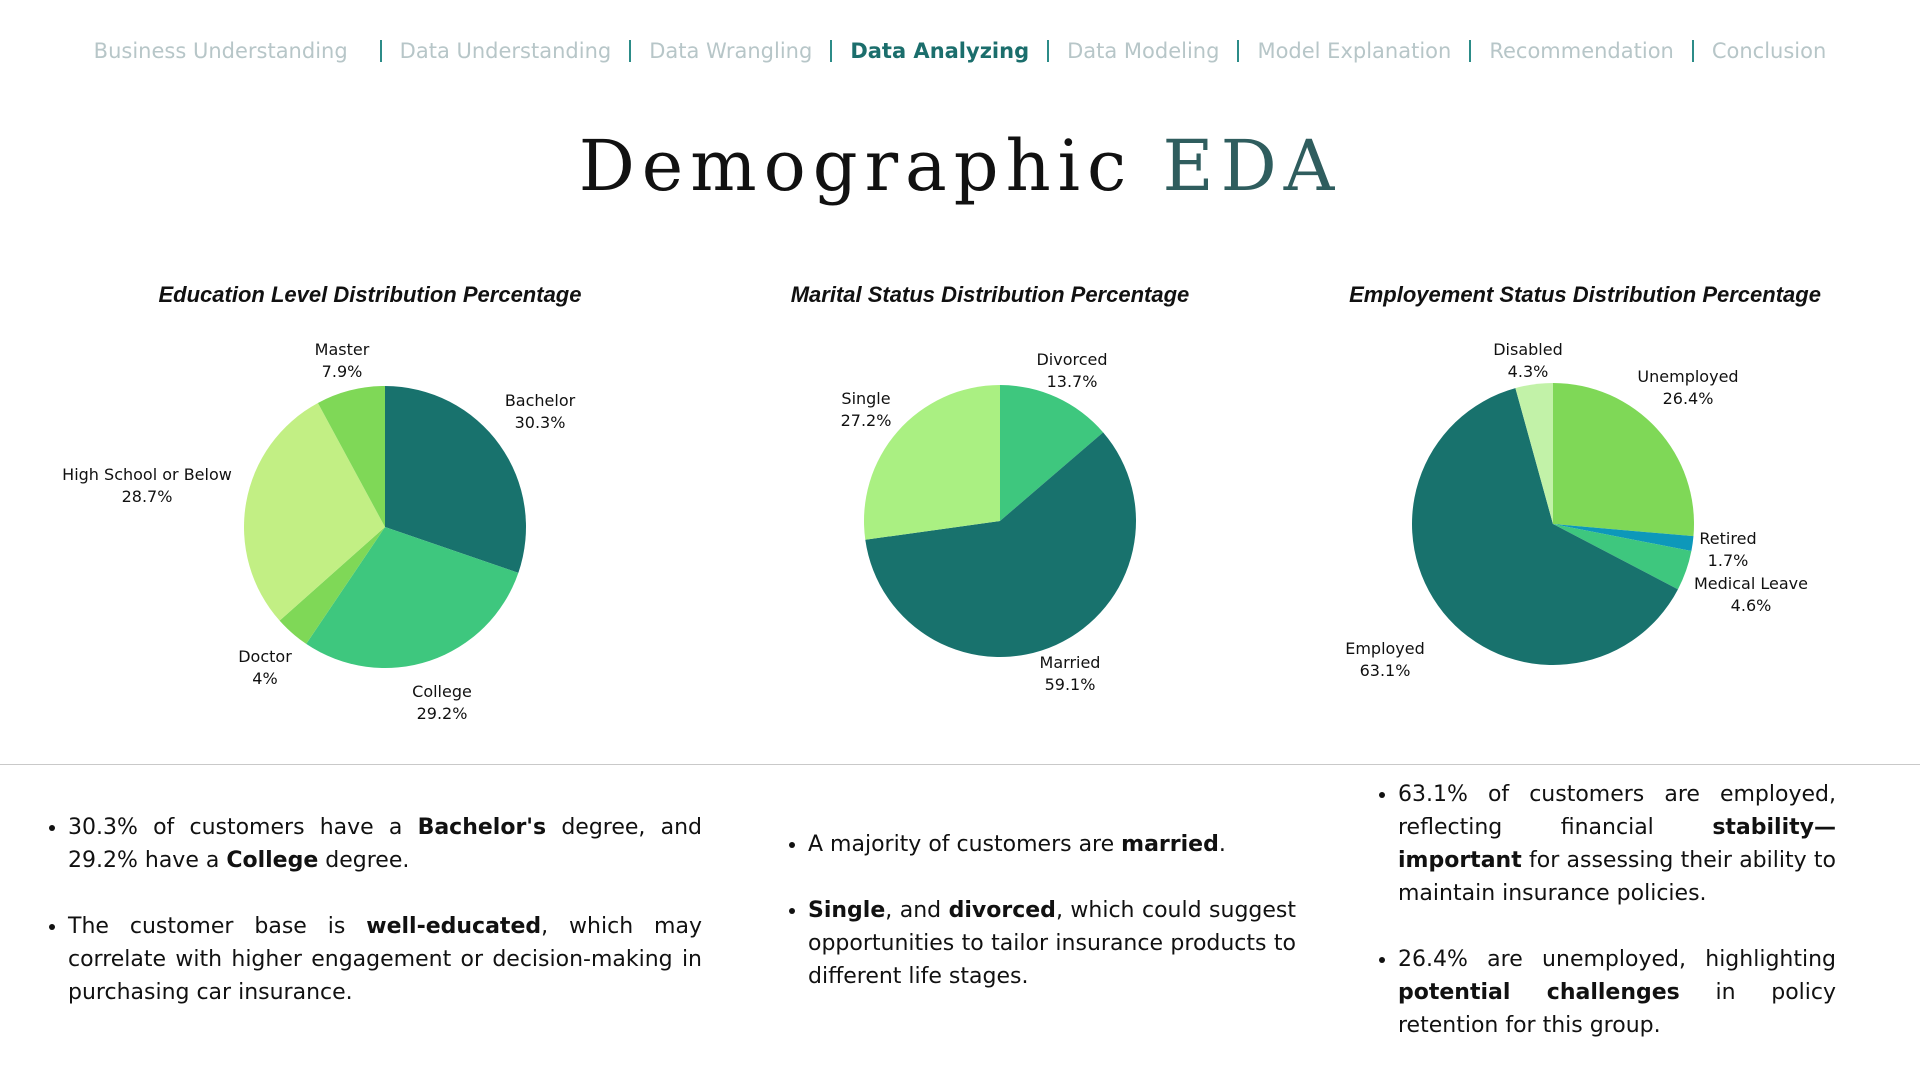 This screenshot has height=1080, width=1920. What do you see at coordinates (960, 764) in the screenshot?
I see `section-divider` at bounding box center [960, 764].